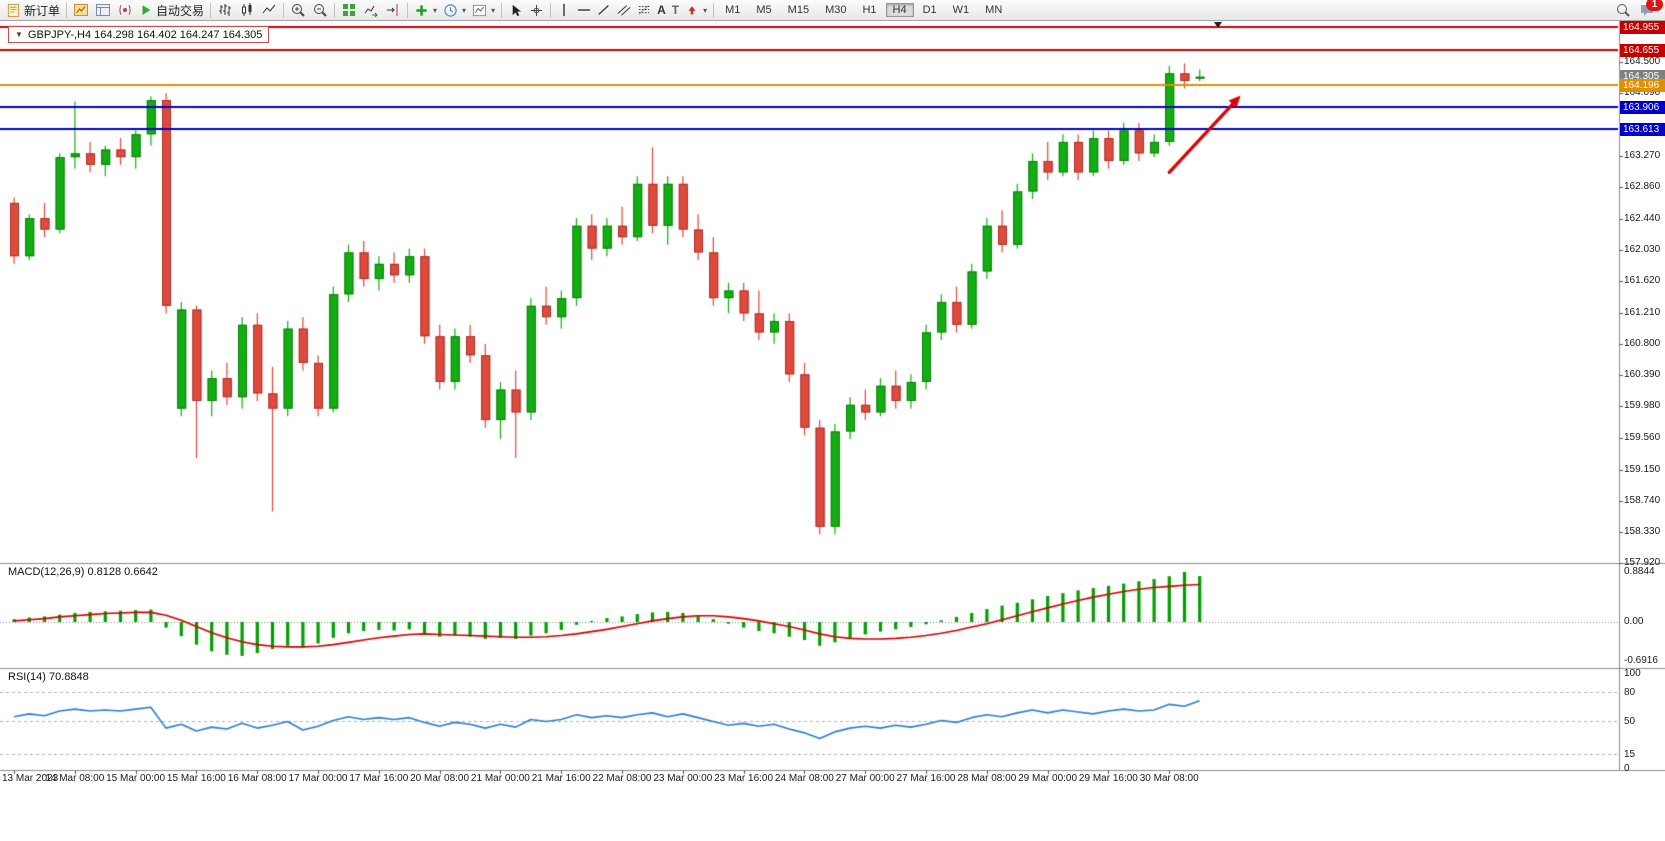  I want to click on bar-chart-icon, so click(225, 10).